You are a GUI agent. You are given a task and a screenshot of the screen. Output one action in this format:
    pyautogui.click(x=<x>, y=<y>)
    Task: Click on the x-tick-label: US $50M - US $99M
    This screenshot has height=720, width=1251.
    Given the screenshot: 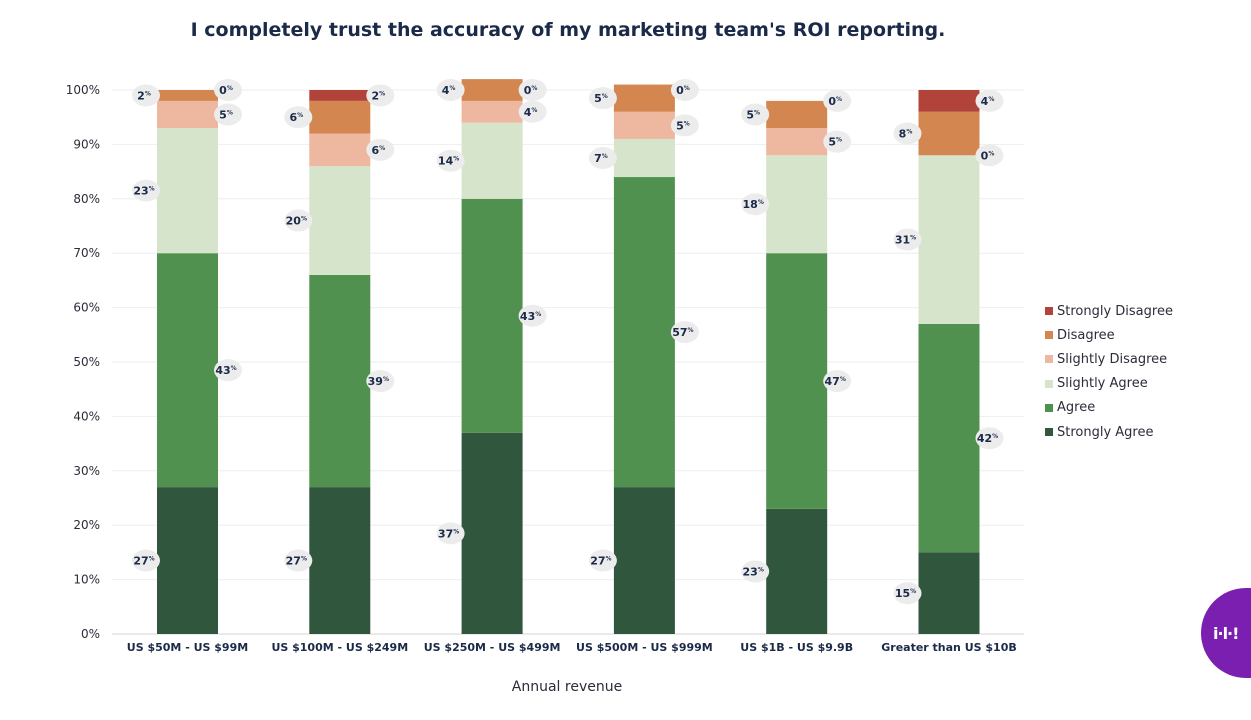 What is the action you would take?
    pyautogui.click(x=187, y=647)
    